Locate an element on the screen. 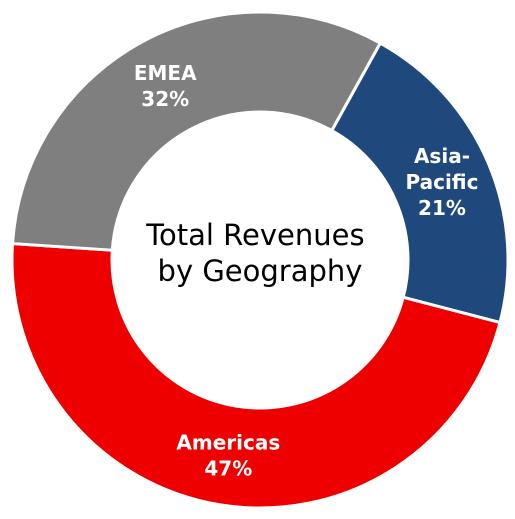  slice-name-asia-pacific: Pacific is located at coordinates (441, 182).